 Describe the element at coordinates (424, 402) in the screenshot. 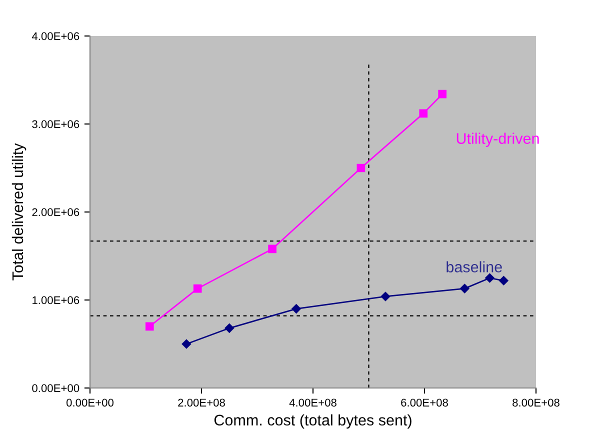

I see `x-tick-label: 6.00E+08` at that location.